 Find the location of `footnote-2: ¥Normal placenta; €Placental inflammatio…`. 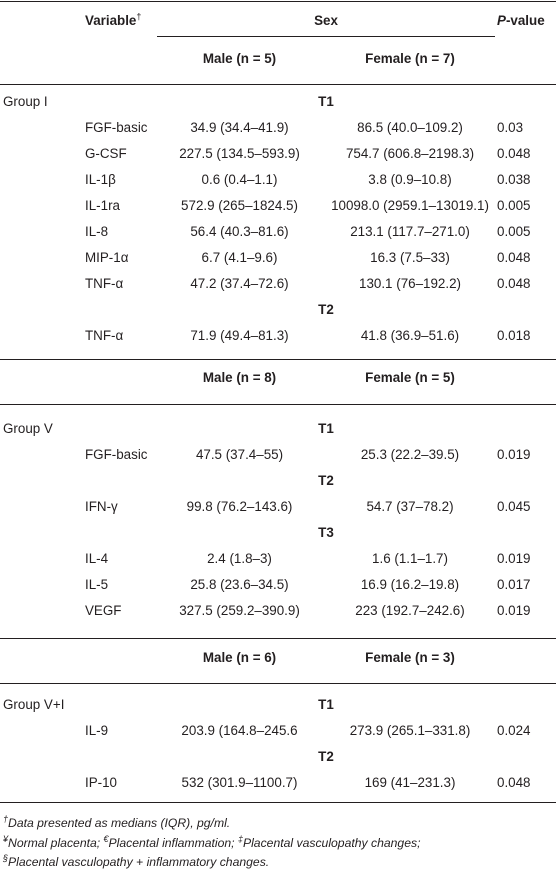

footnote-2: ¥Normal placenta; €Placental inflammatio… is located at coordinates (212, 841).